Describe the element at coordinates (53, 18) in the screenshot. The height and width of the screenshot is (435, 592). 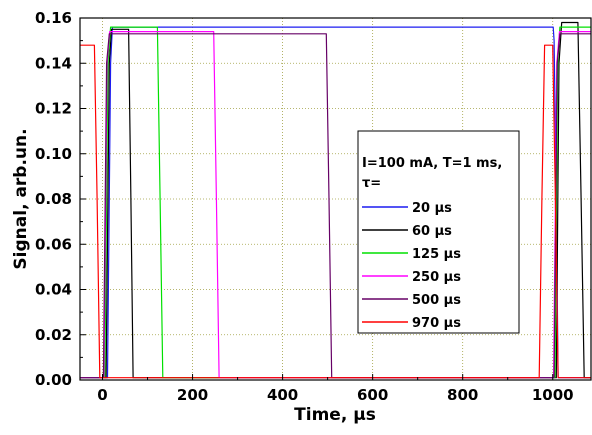
I see `y-tick-label: 0.16` at that location.